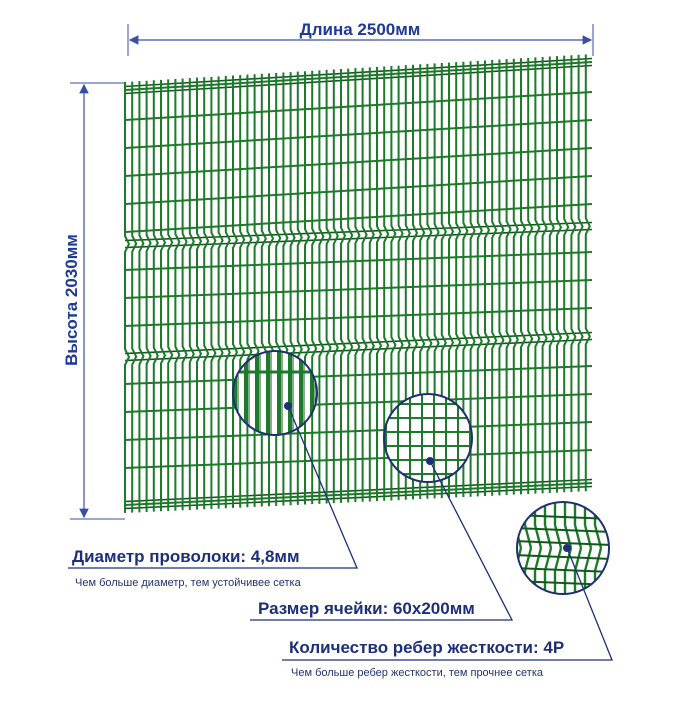 The height and width of the screenshot is (705, 700). What do you see at coordinates (186, 556) in the screenshot?
I see `wire-diameter-label: Диаметр проволоки: 4,8мм` at bounding box center [186, 556].